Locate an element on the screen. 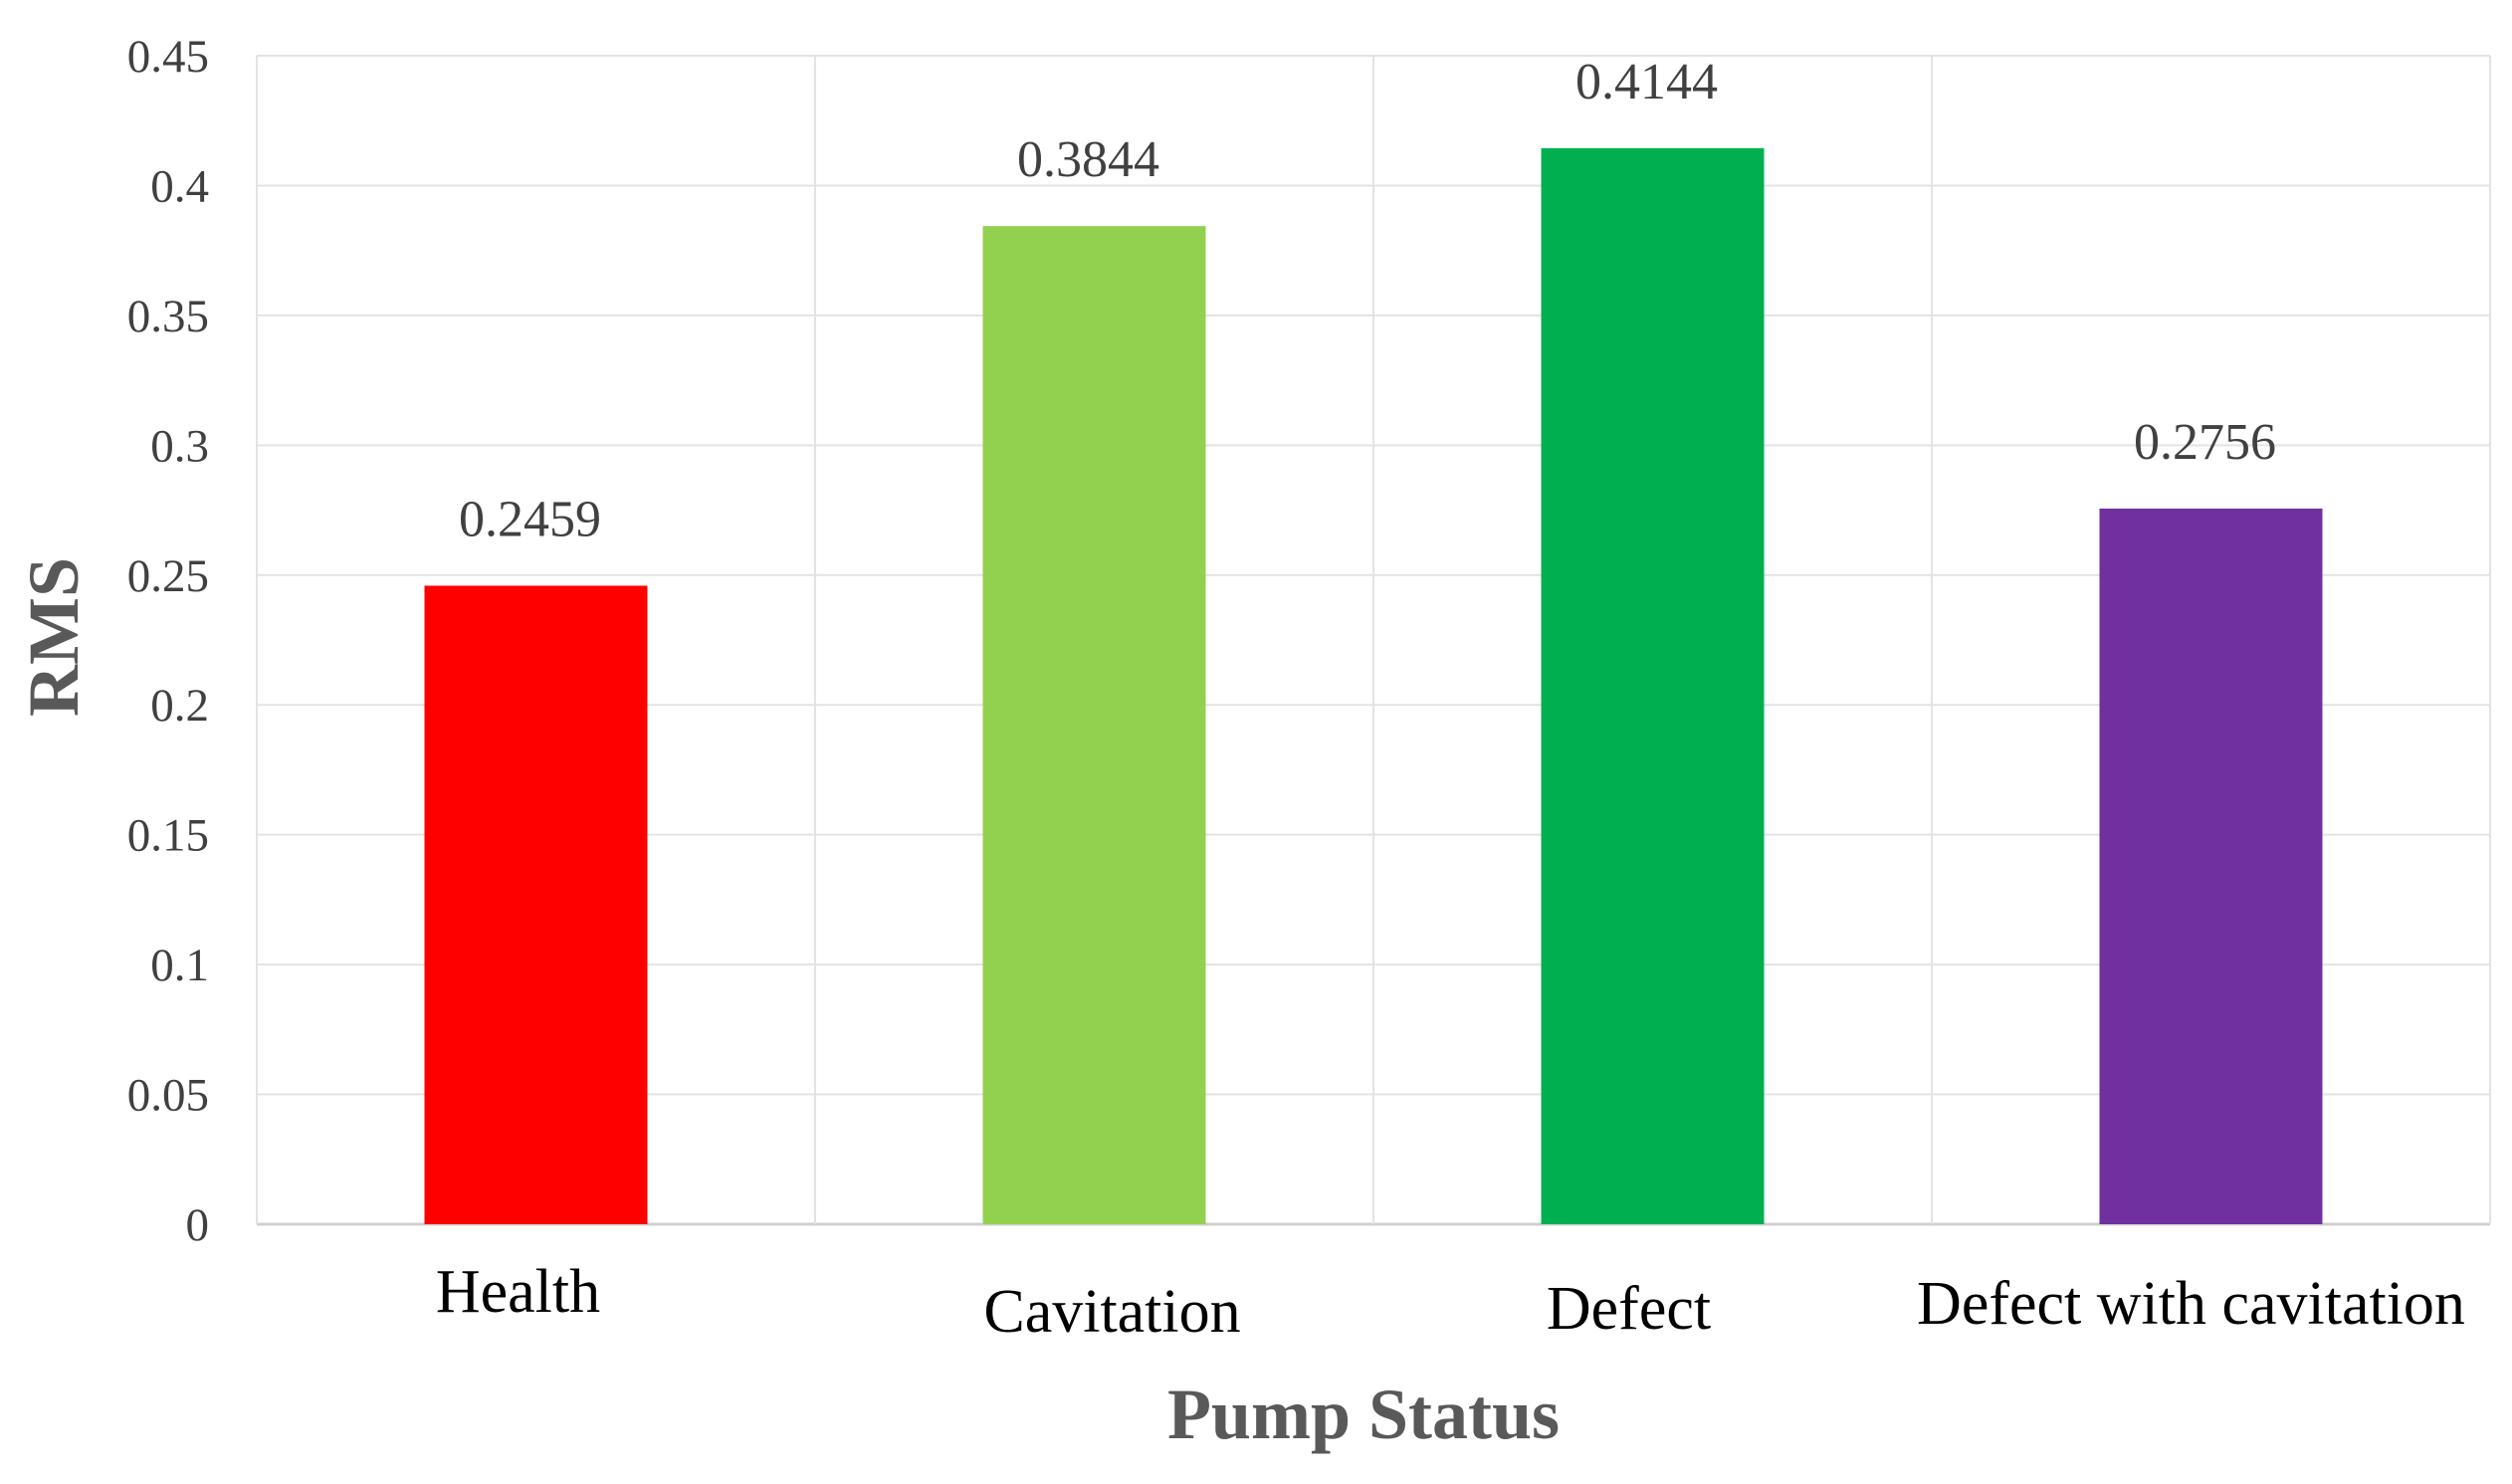 The image size is (2512, 1484). x-category-label: Defect with cavitation is located at coordinates (2191, 1304).